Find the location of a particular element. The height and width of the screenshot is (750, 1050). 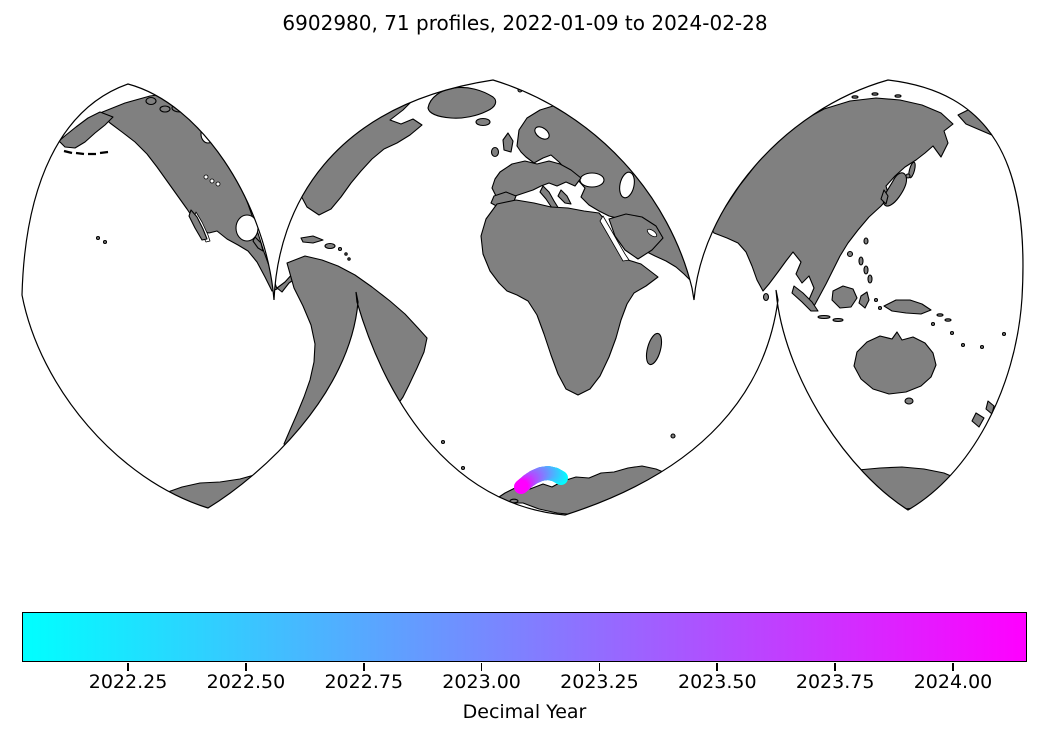

moluccas is located at coordinates (878, 304).